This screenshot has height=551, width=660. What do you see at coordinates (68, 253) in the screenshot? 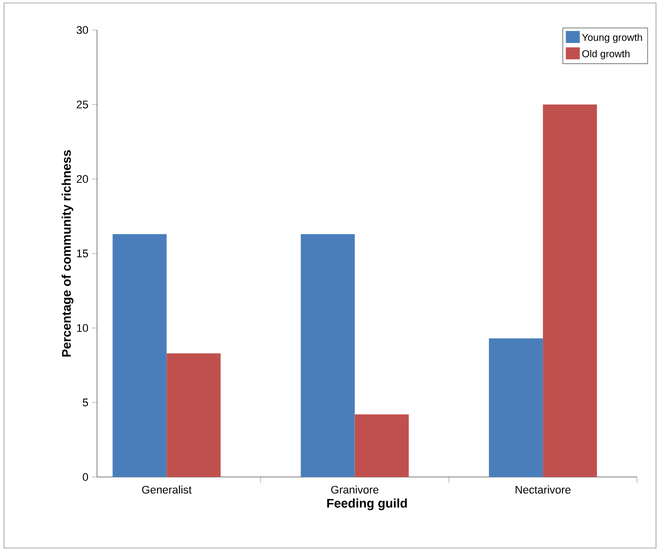
I see `y-axis-title: Percentage of community richness` at bounding box center [68, 253].